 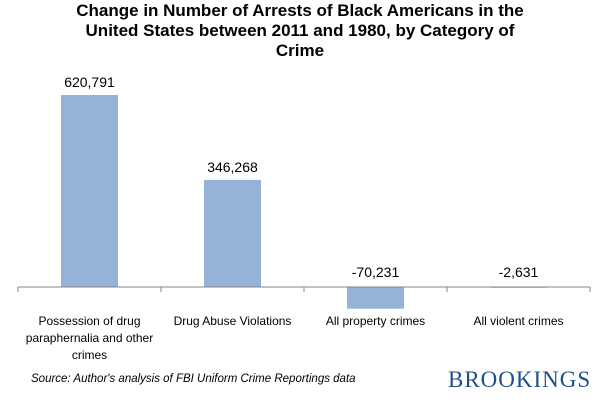 What do you see at coordinates (376, 272) in the screenshot?
I see `data-label-3: -70,231` at bounding box center [376, 272].